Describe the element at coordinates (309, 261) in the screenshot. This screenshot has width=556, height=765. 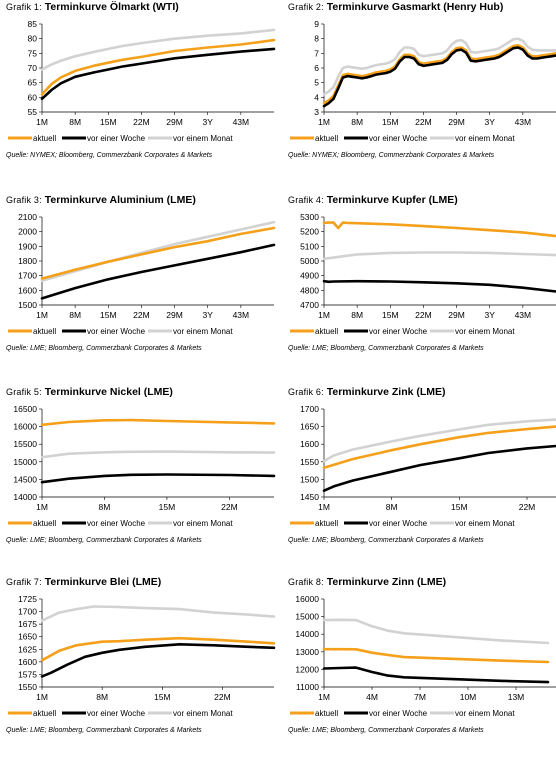
I see `y-tick-label: 5000` at that location.